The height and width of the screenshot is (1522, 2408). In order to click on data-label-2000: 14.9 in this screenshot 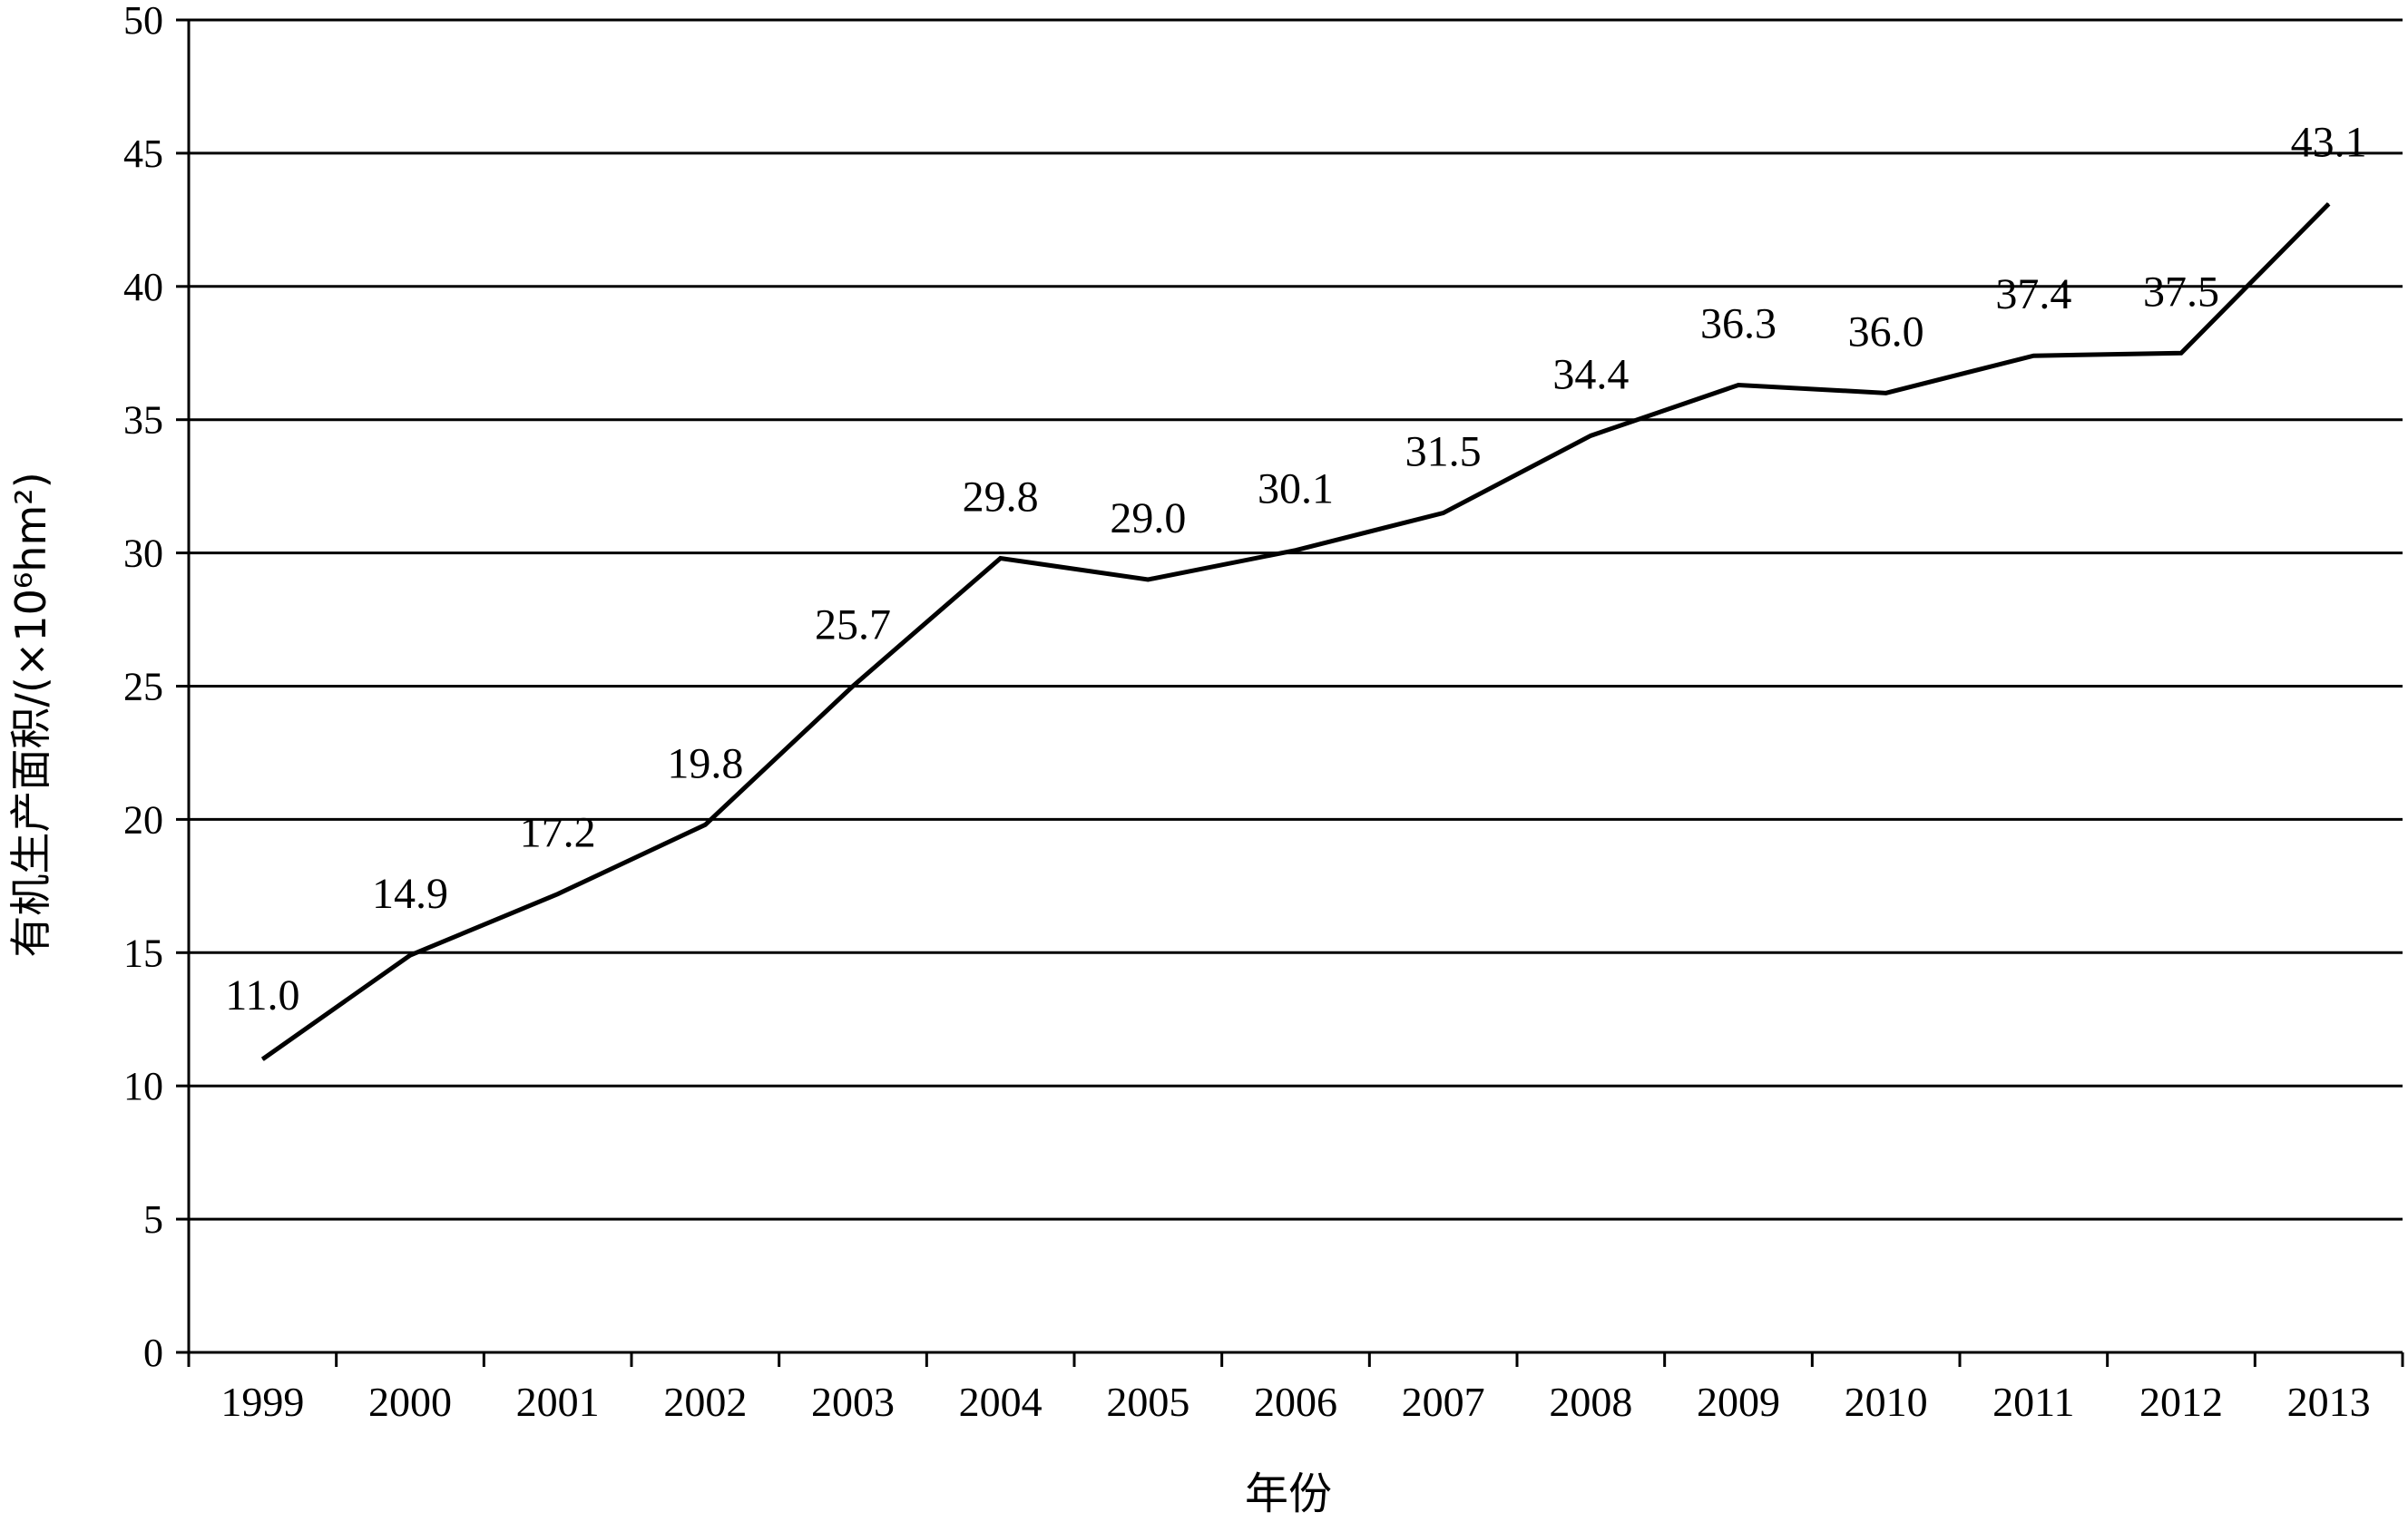, I will do `click(410, 894)`.